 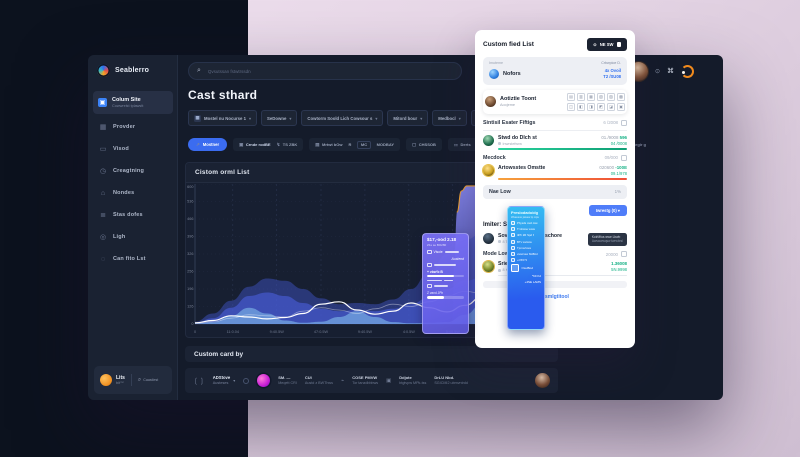 I want to click on badge-line2: Awswwwqsw twrwbrsl, so click(x=607, y=241).